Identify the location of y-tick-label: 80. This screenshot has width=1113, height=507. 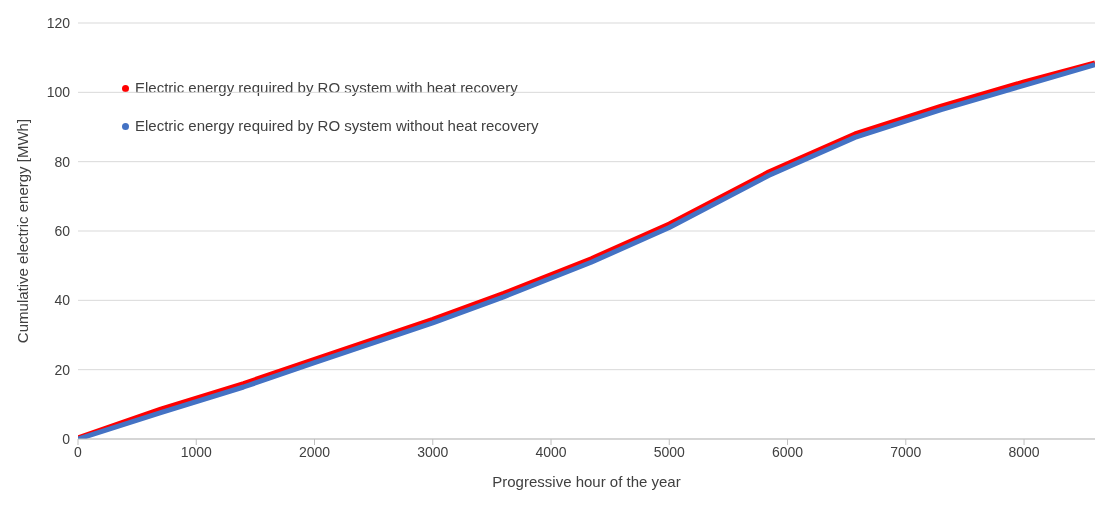
(62, 161).